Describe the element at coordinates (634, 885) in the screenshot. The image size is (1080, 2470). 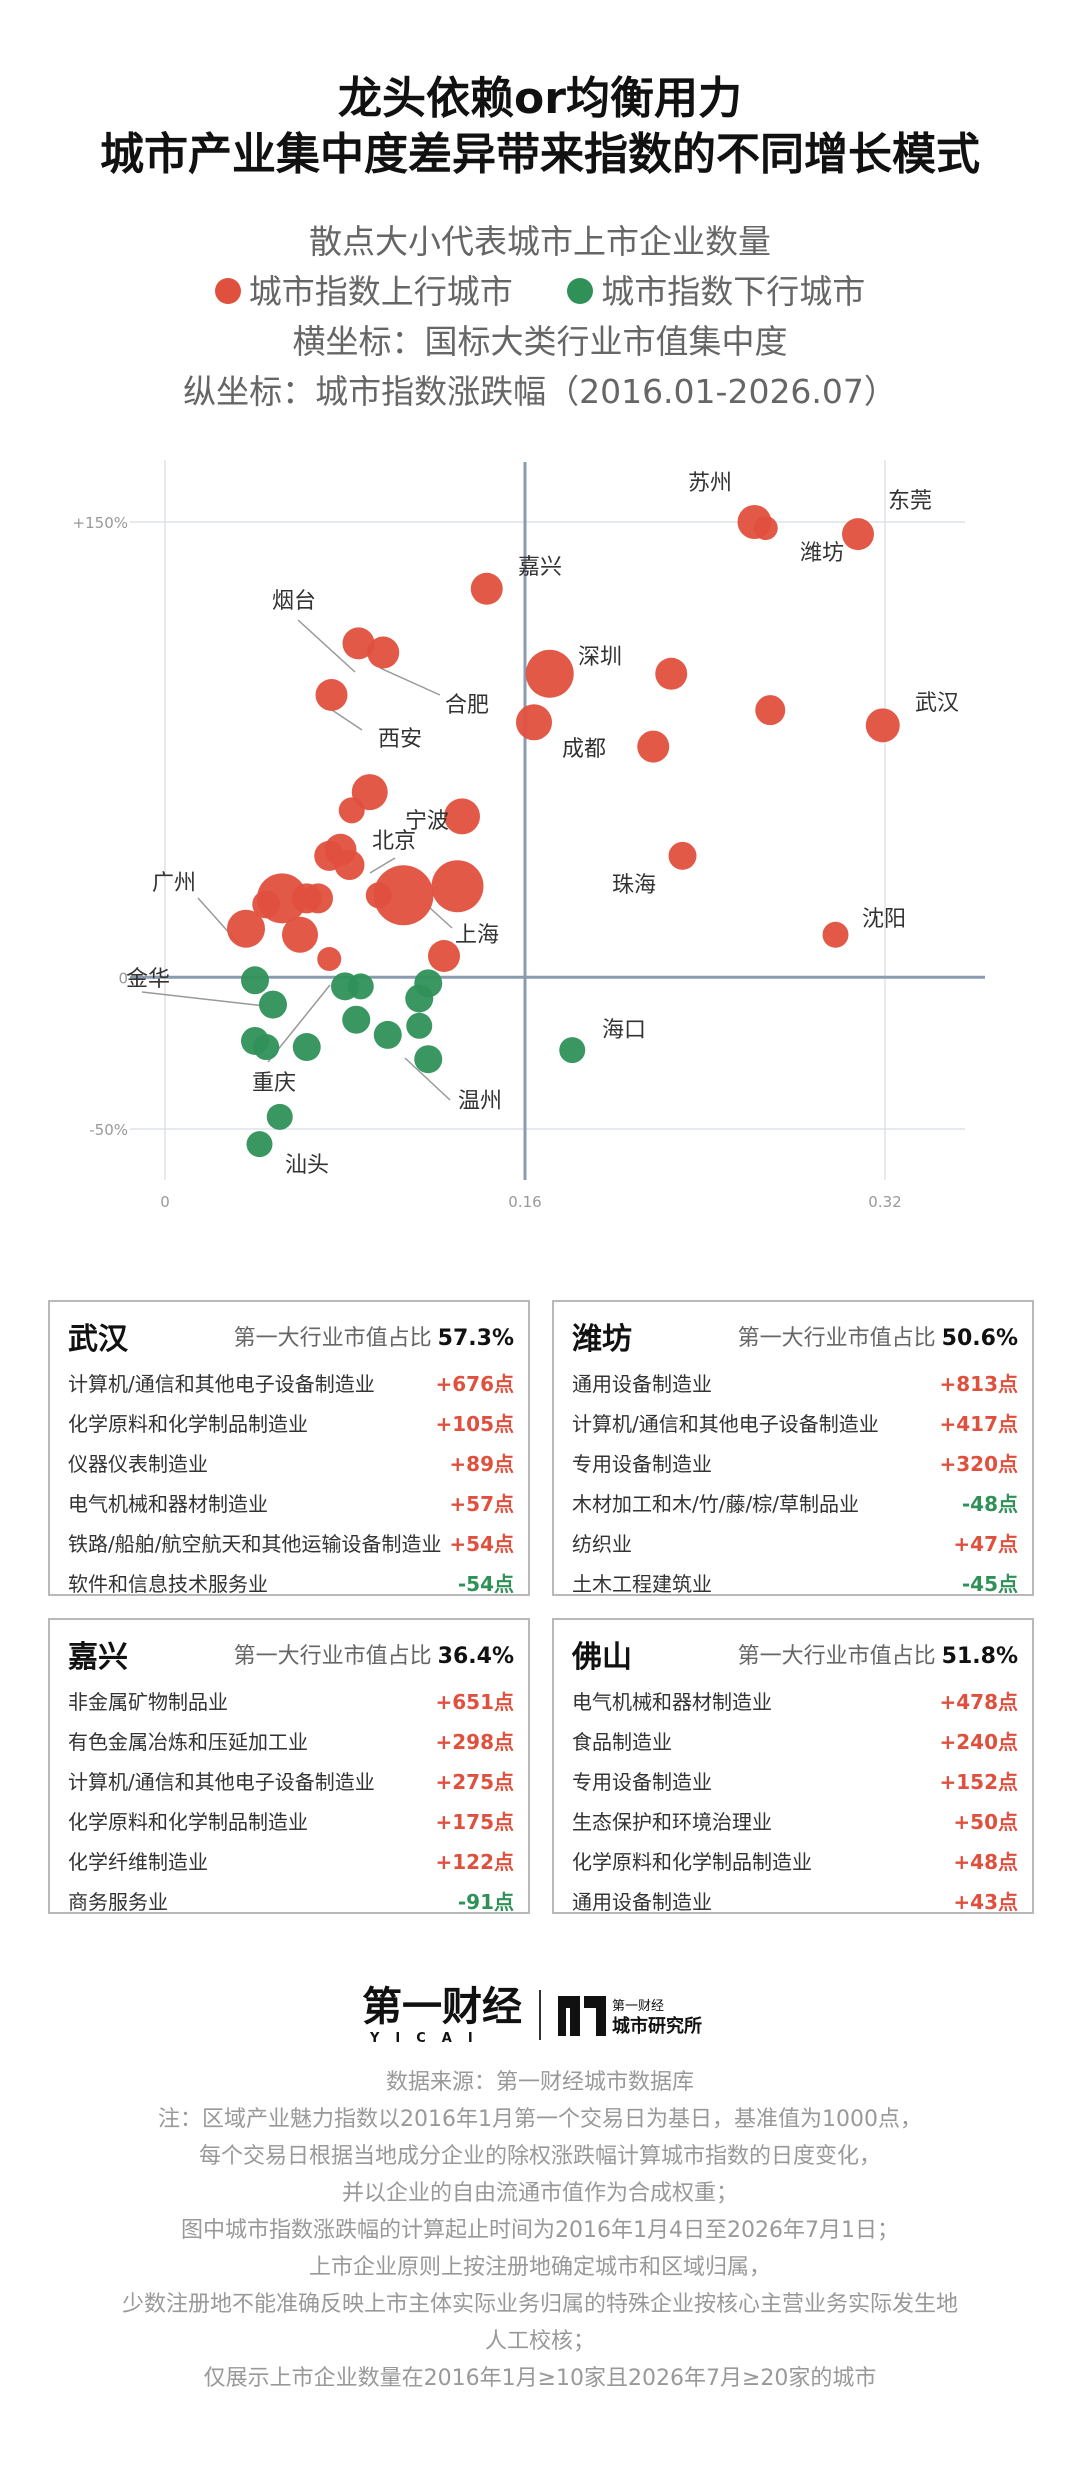
I see `city-label: 珠海` at that location.